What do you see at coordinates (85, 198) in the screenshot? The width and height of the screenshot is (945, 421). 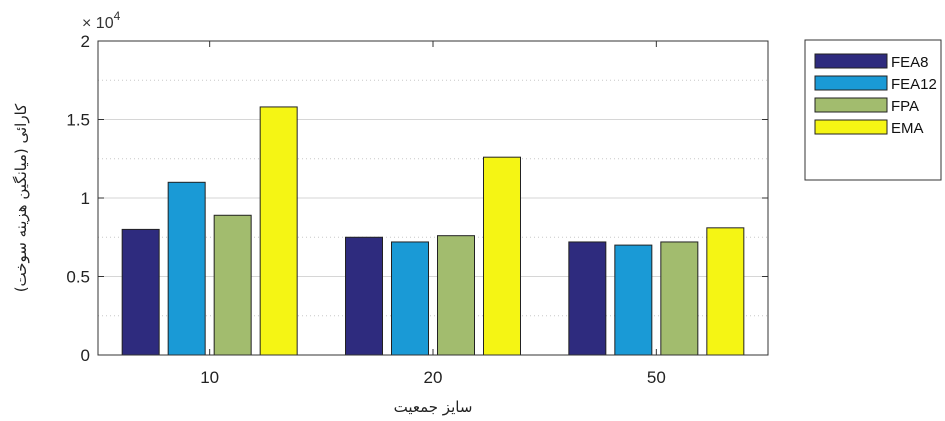 I see `y-tick-label: 1` at bounding box center [85, 198].